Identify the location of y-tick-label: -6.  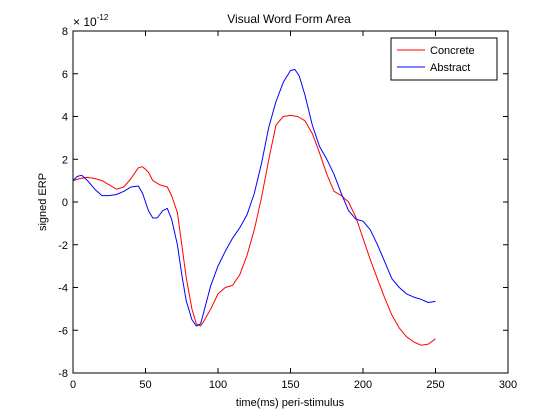
(63, 331).